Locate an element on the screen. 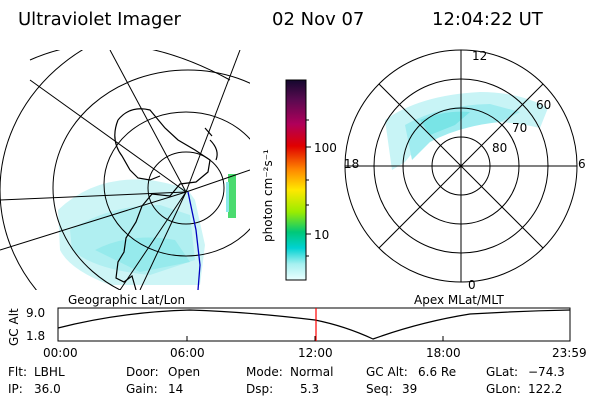 Image resolution: width=600 pixels, height=400 pixels. mode-value: Normal is located at coordinates (312, 372).